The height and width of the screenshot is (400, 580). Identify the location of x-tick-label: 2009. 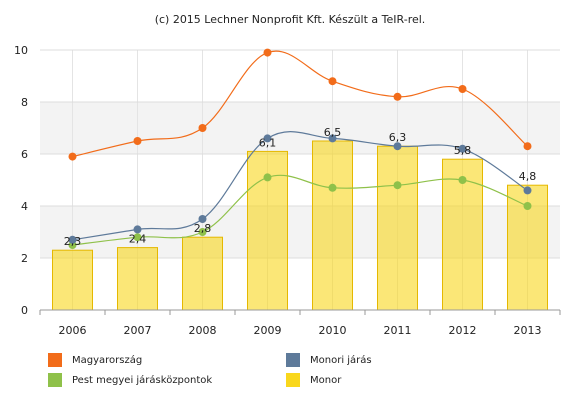
(268, 330).